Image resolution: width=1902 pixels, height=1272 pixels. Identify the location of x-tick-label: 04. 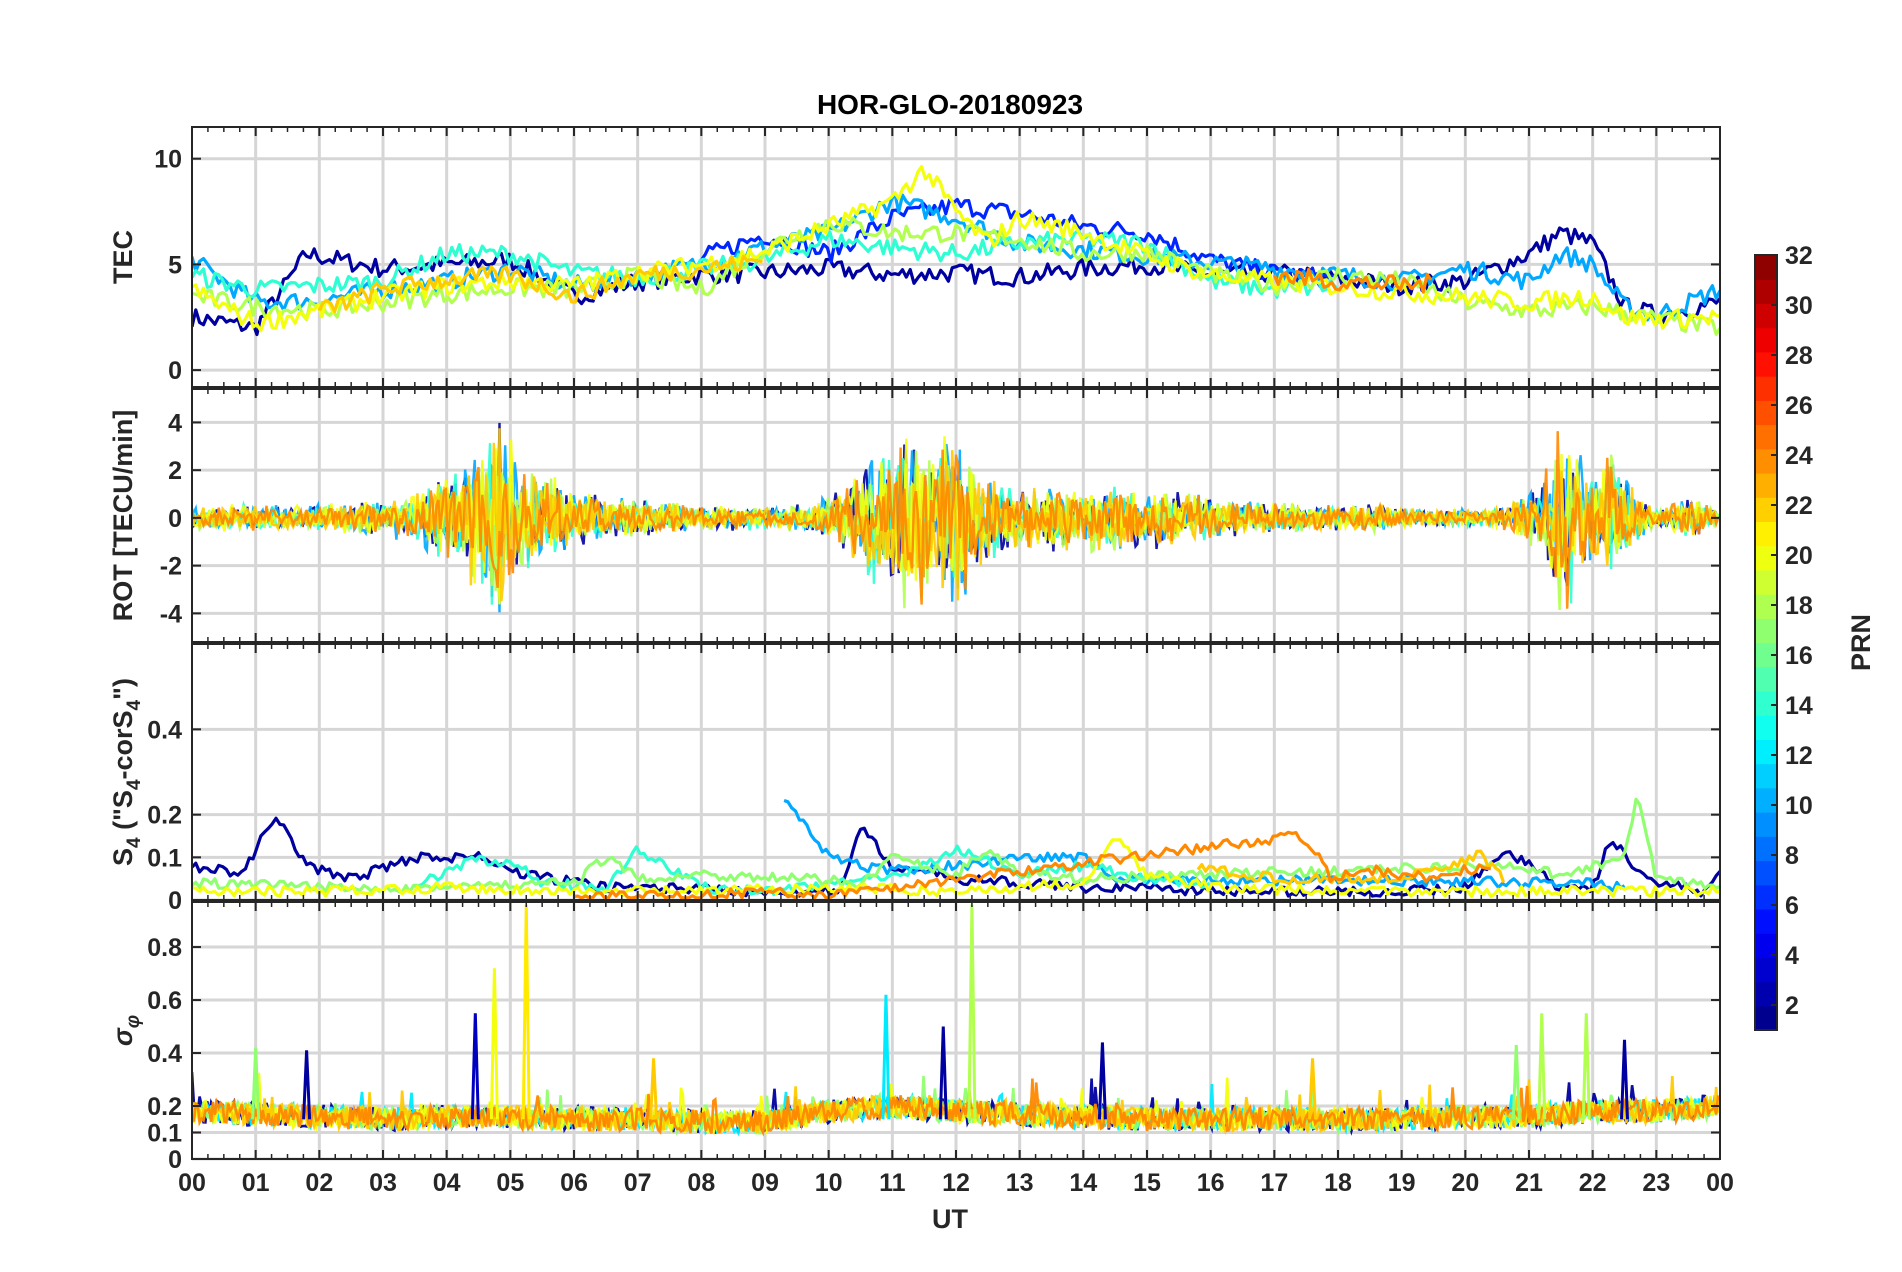
(447, 1183).